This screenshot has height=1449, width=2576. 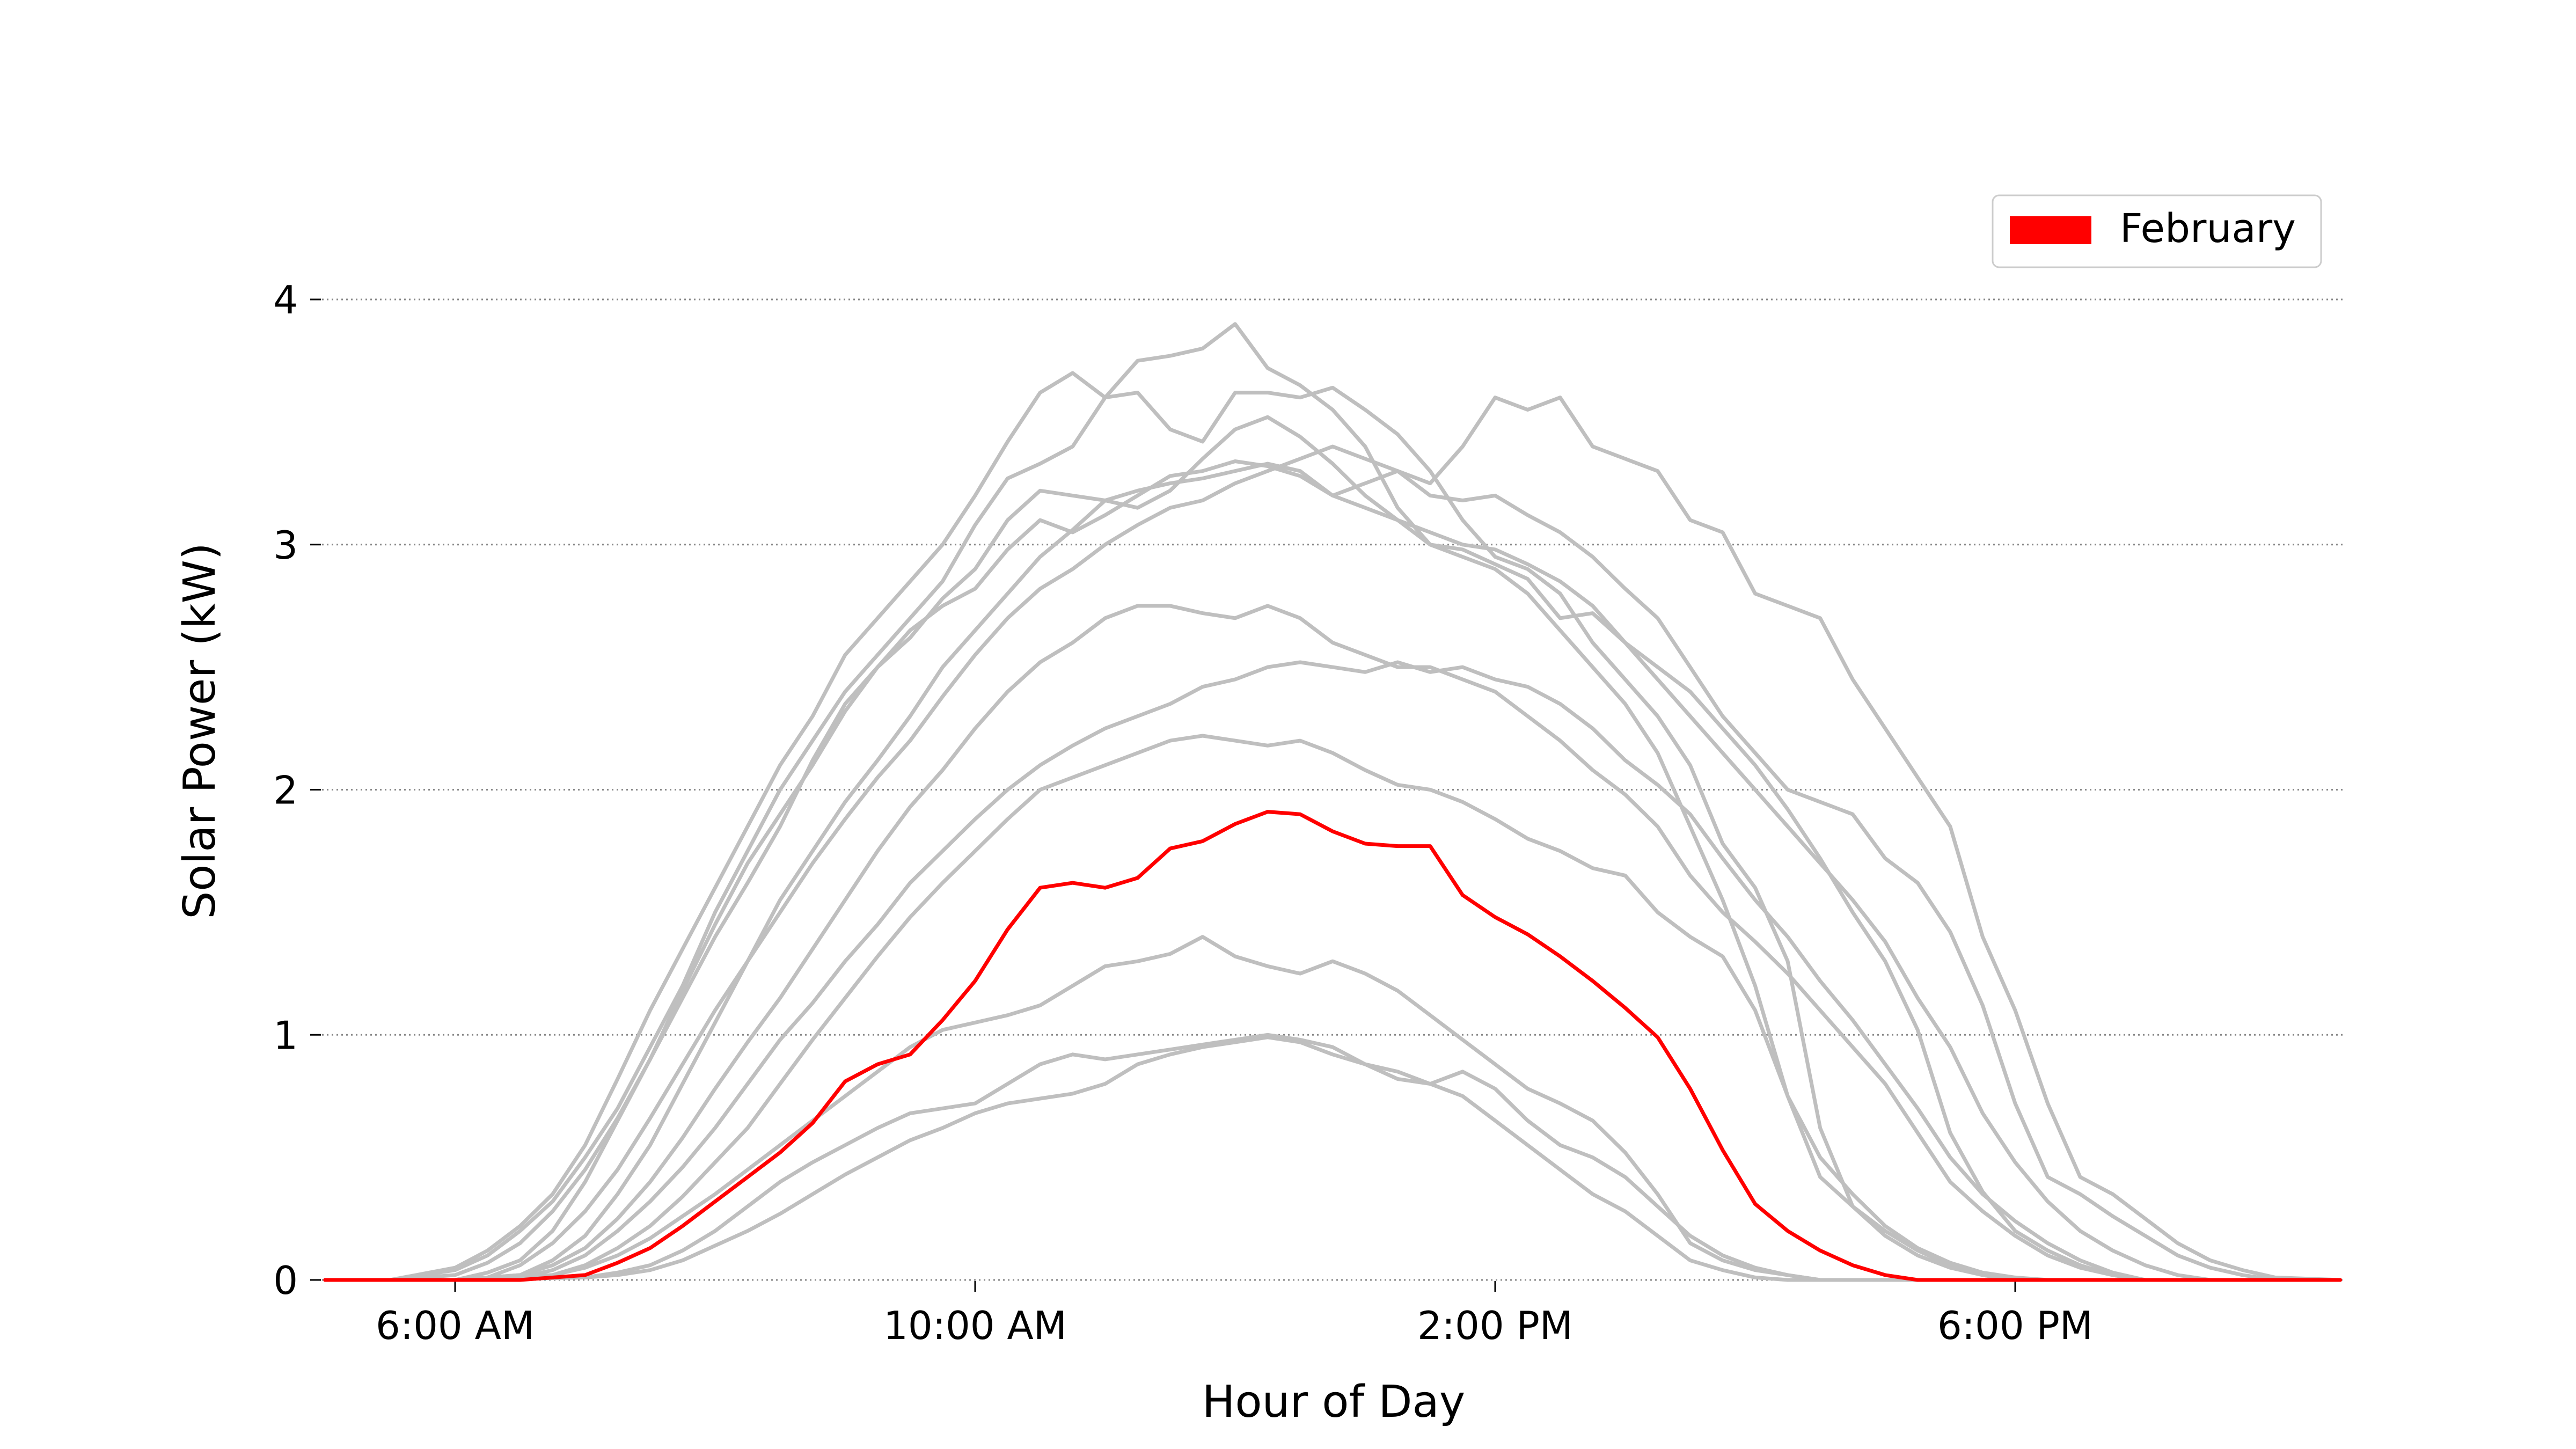 I want to click on y-tick-label-1: 1, so click(x=285, y=1035).